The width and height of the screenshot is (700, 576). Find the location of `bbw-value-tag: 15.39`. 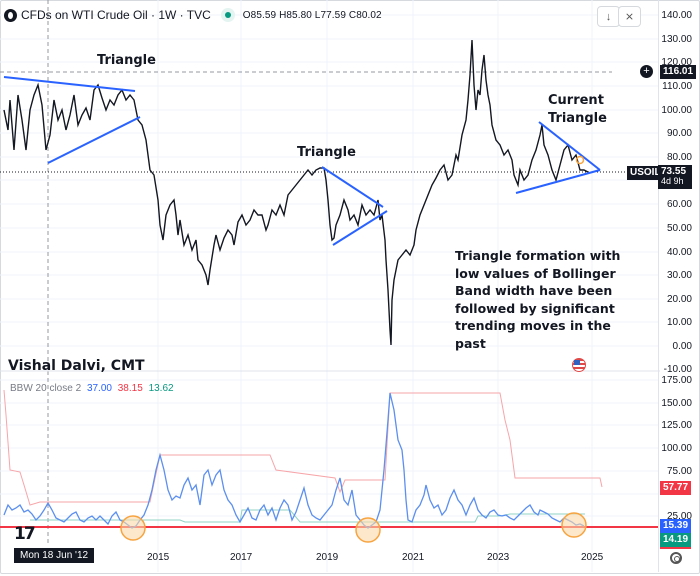

bbw-value-tag: 15.39 is located at coordinates (676, 526).